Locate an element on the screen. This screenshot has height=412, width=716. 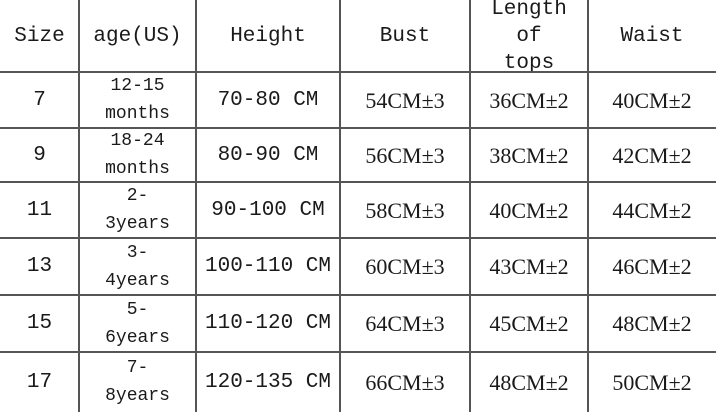
cell-bust: 66CM±3 is located at coordinates (405, 382).